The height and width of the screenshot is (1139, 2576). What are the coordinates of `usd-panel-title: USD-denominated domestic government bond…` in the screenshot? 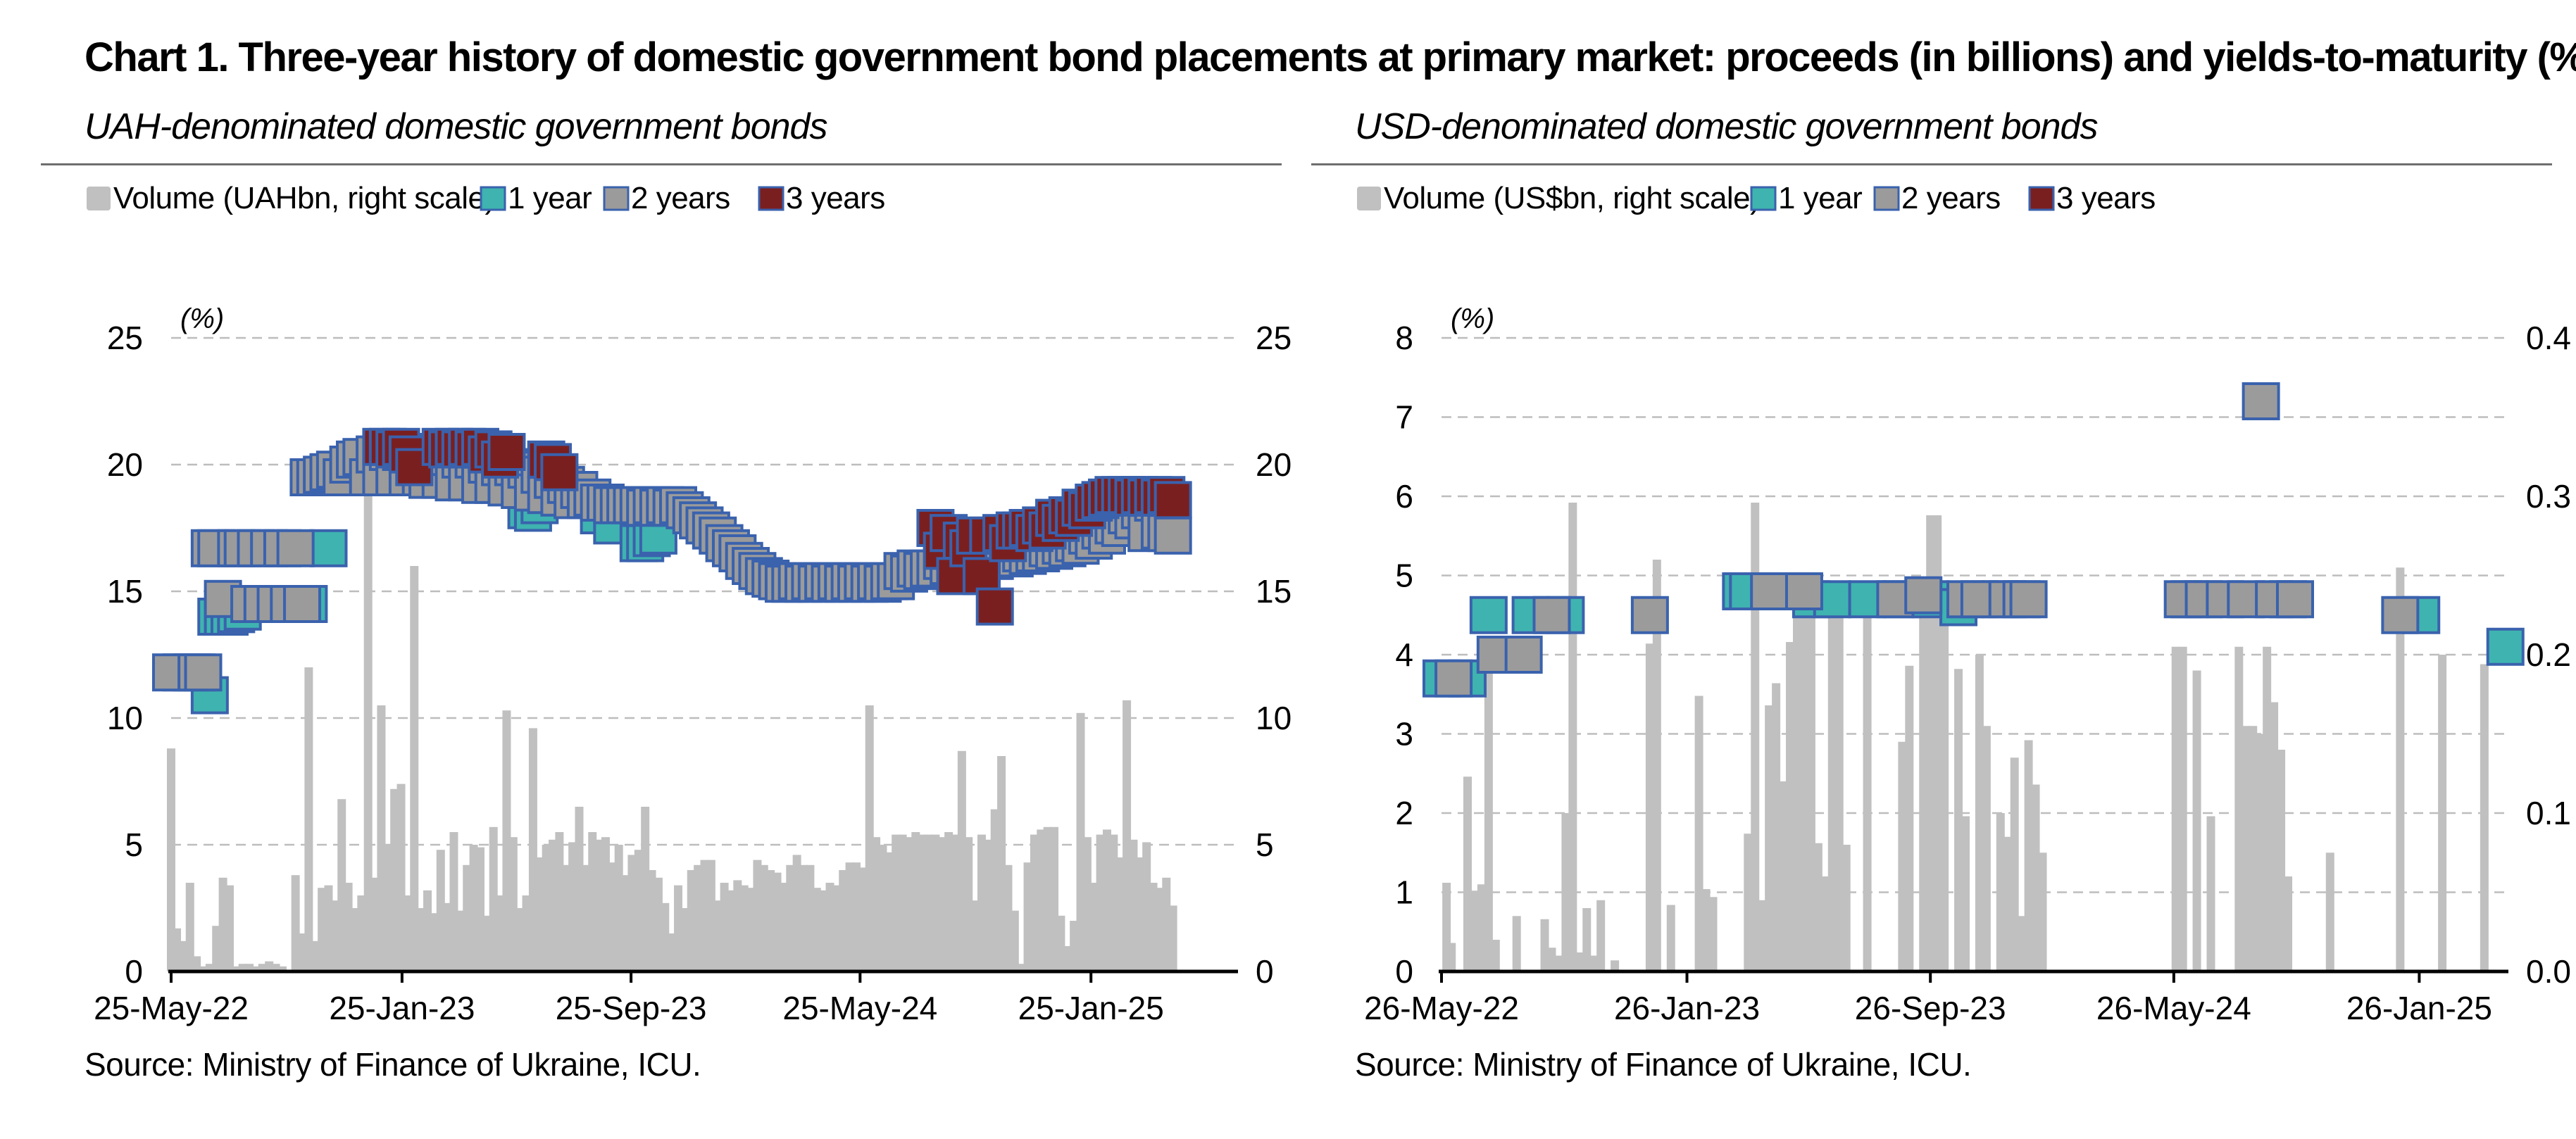 It's located at (1726, 127).